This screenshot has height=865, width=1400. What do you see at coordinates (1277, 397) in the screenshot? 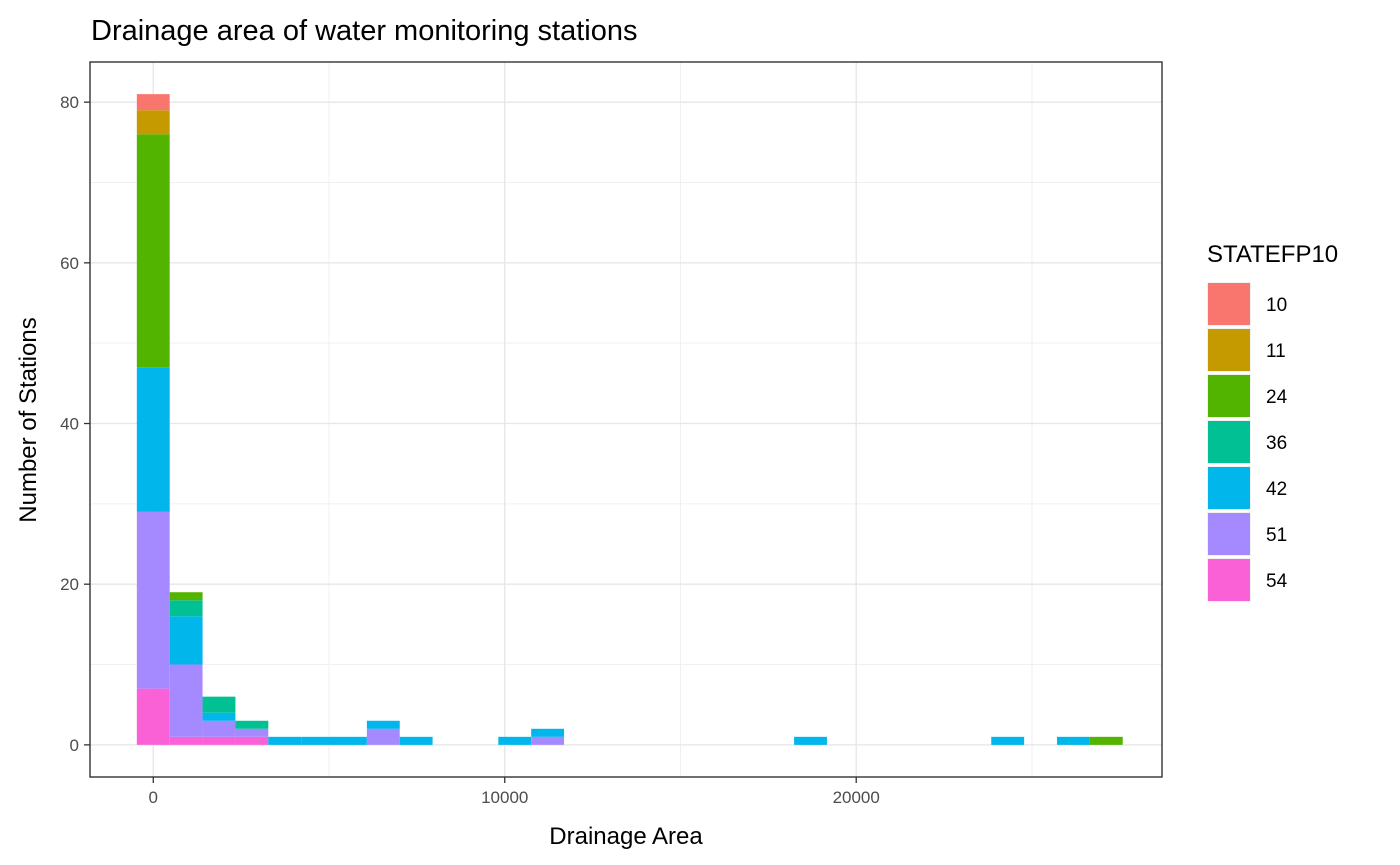
I see `legend-label-24: 24` at bounding box center [1277, 397].